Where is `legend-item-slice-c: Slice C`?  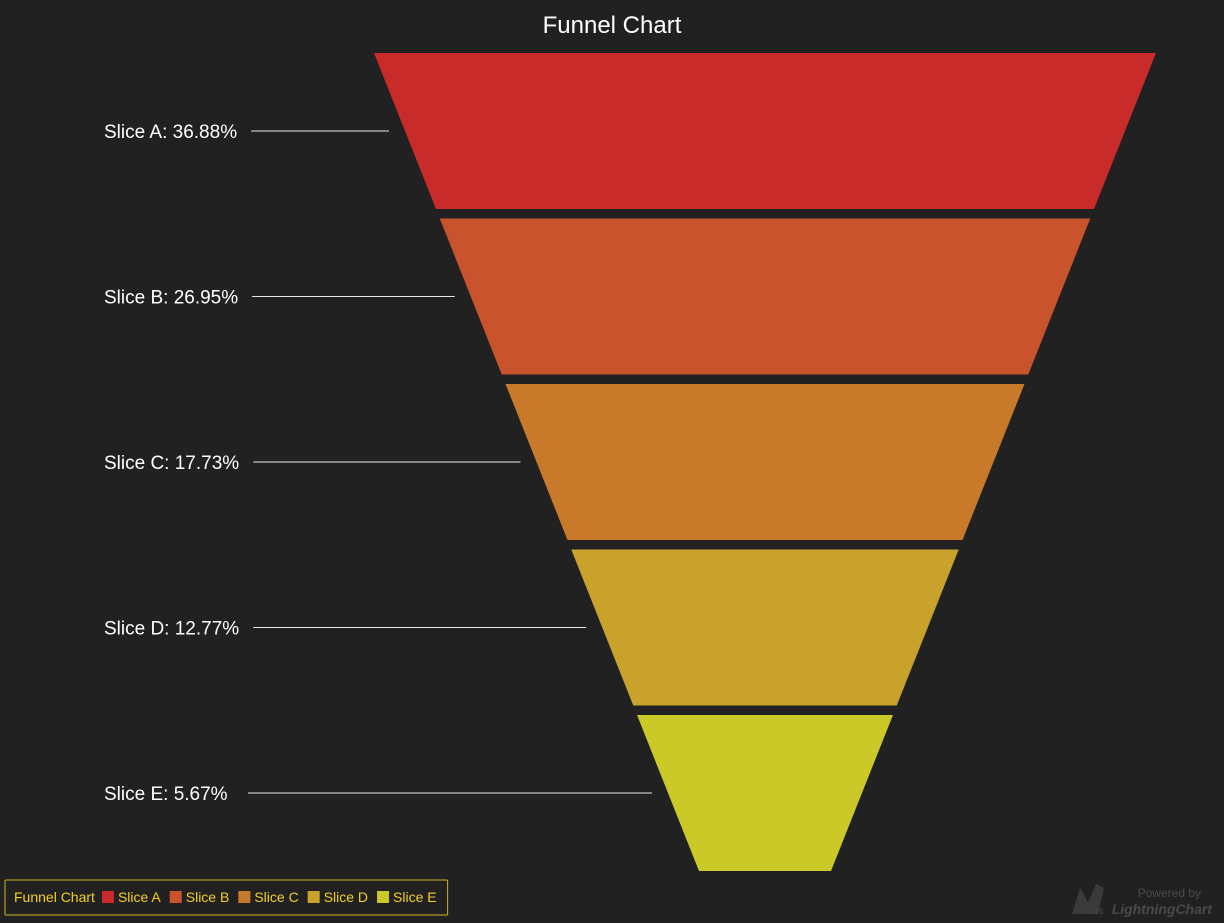 legend-item-slice-c: Slice C is located at coordinates (268, 897).